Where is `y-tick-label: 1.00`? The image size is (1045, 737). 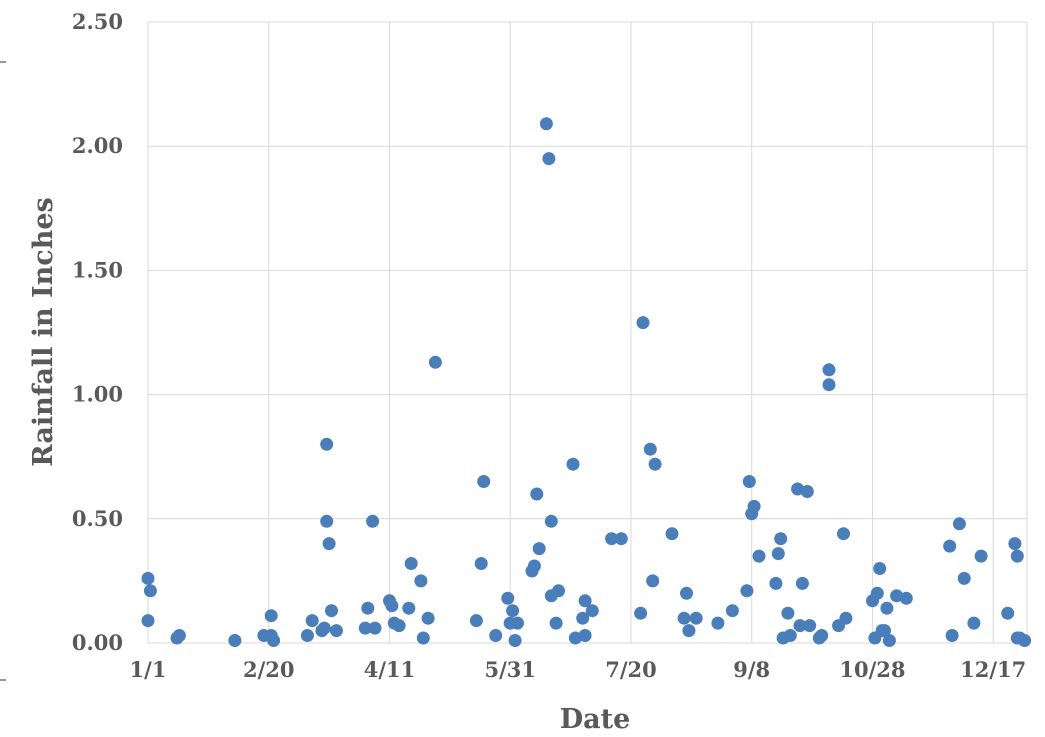 y-tick-label: 1.00 is located at coordinates (97, 394).